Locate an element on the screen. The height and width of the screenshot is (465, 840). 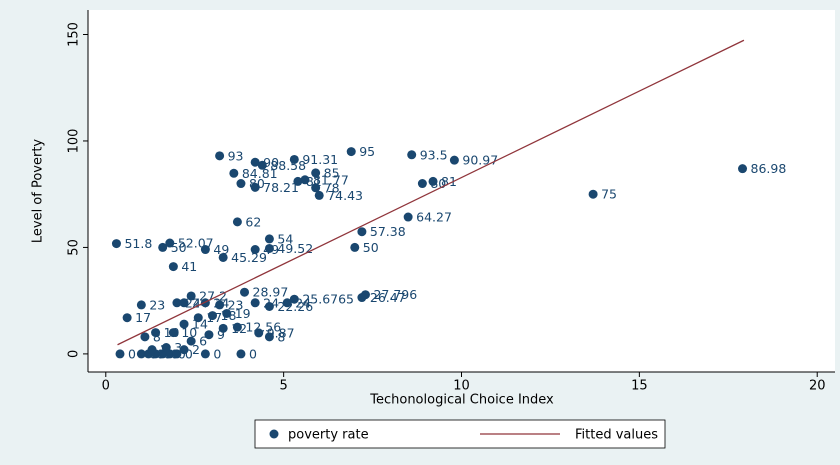
point-label: 90 is located at coordinates (271, 162).